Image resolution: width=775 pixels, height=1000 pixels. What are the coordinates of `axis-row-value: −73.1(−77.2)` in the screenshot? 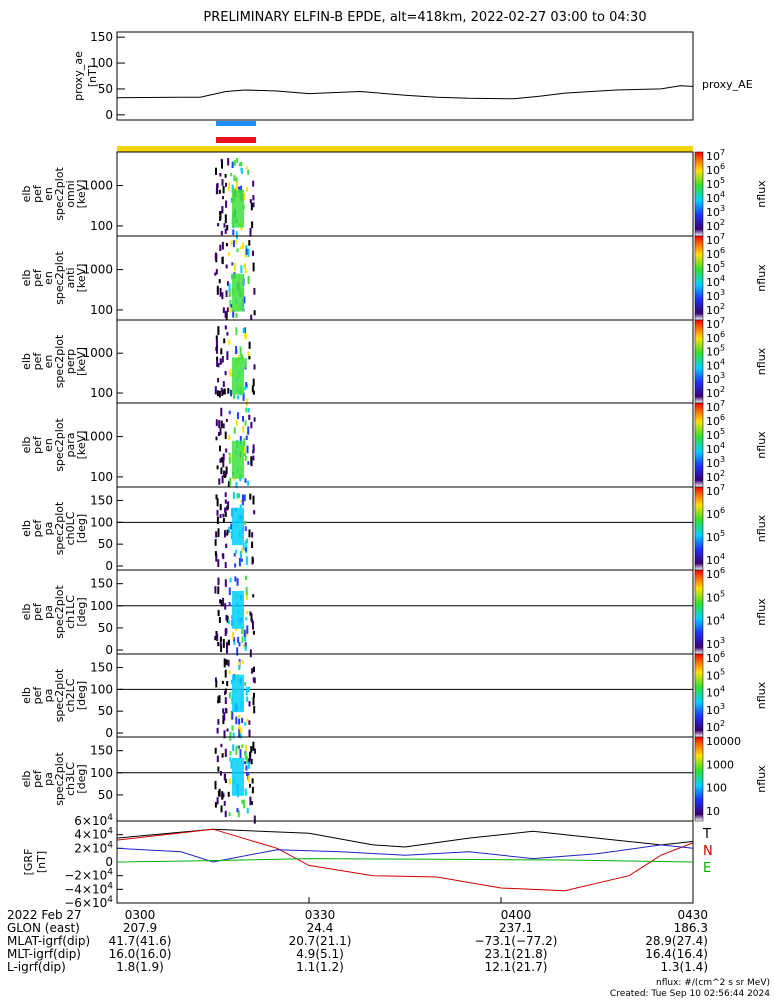 It's located at (516, 941).